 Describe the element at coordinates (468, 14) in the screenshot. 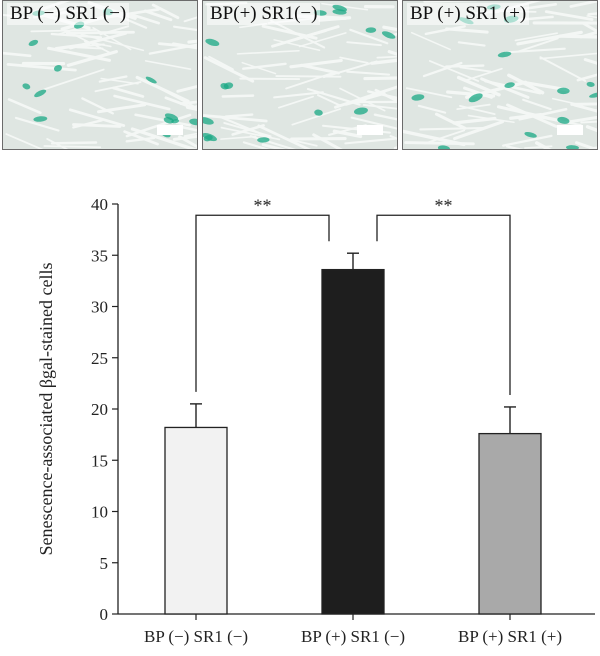

I see `micrograph-label-3: BP (+) SR1 (+)` at that location.